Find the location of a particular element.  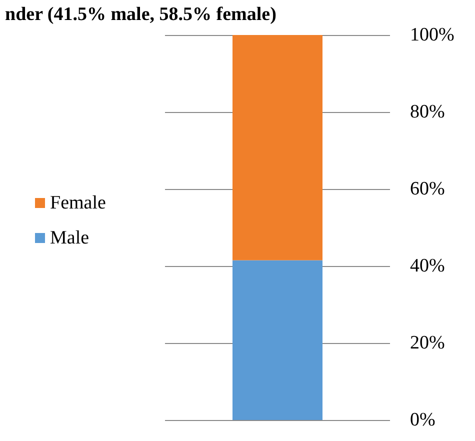

y-tick-label: 40% is located at coordinates (427, 266).